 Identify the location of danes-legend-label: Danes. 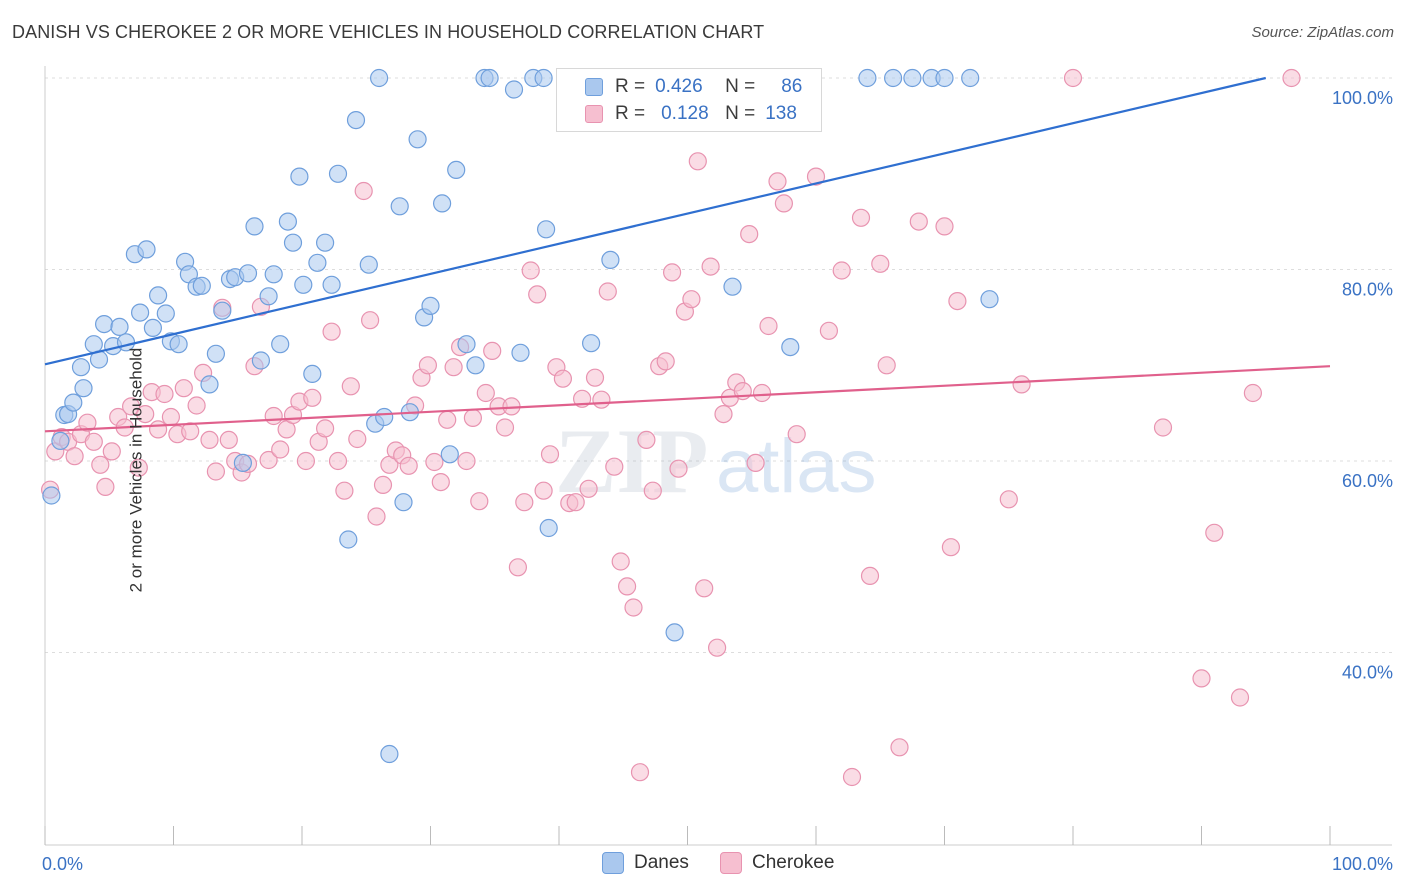
(661, 862).